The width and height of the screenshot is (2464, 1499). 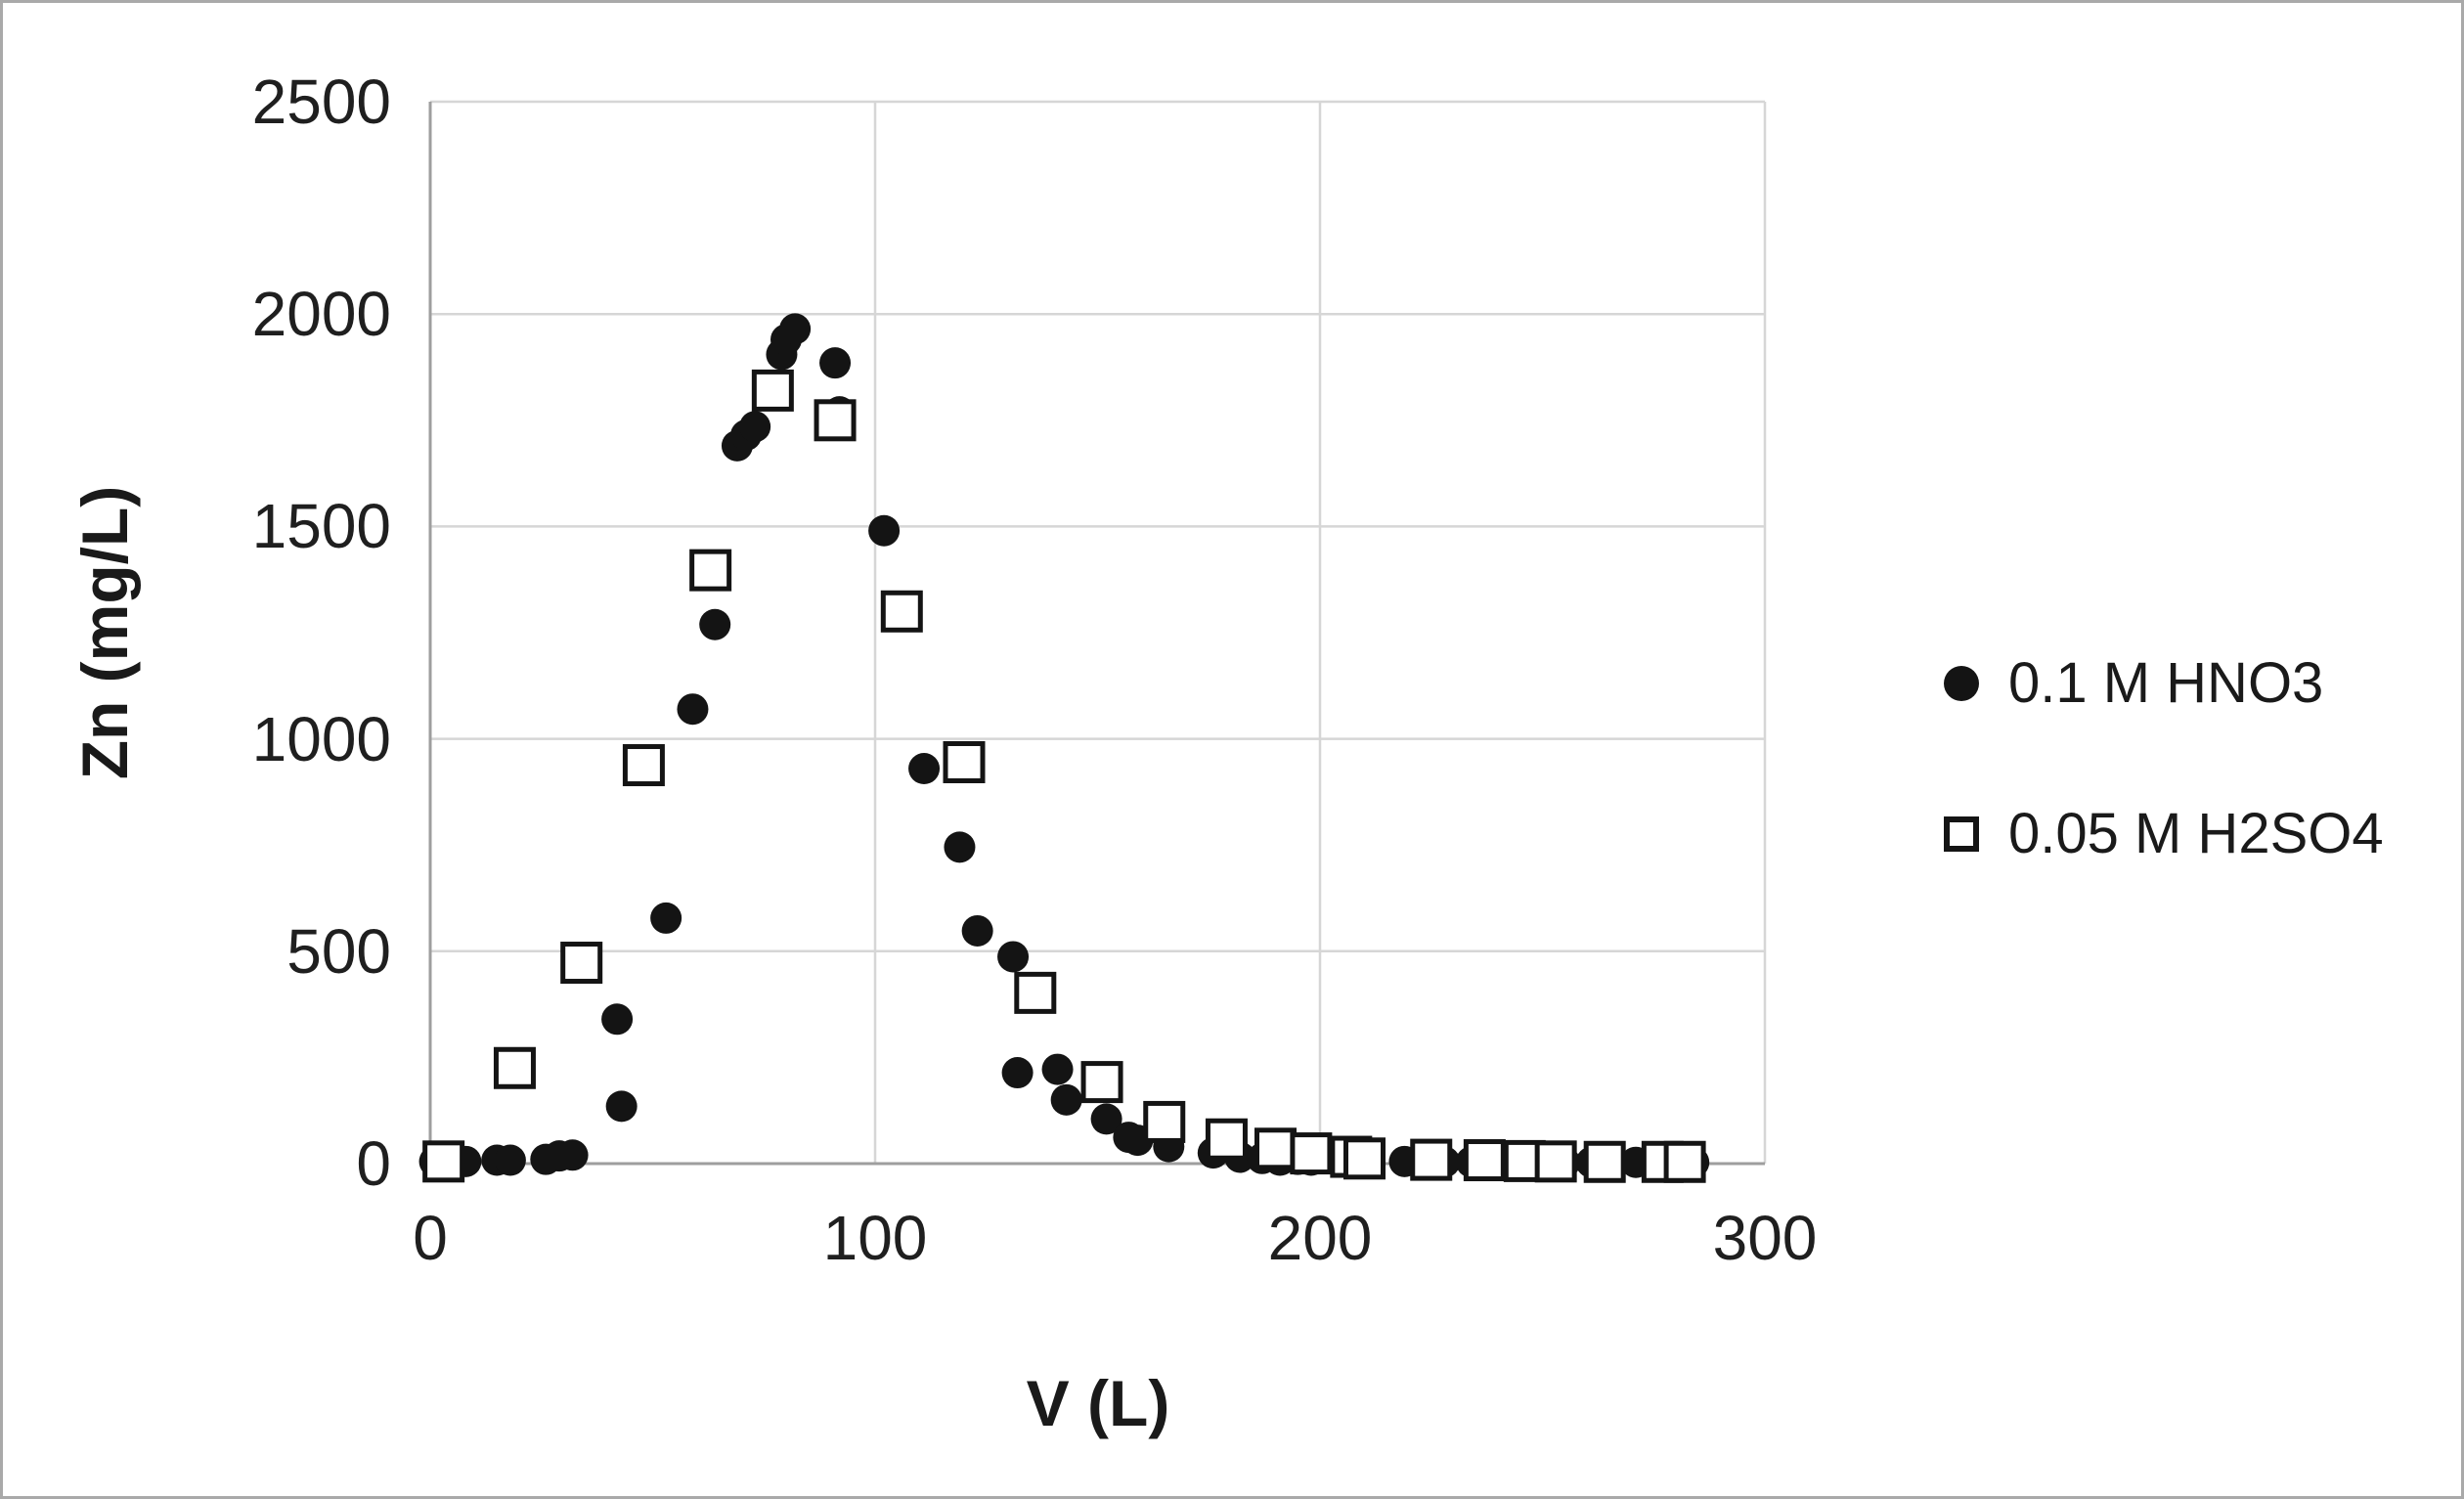 I want to click on legend-label-hno3: 0.1 M HNO3, so click(x=2166, y=683).